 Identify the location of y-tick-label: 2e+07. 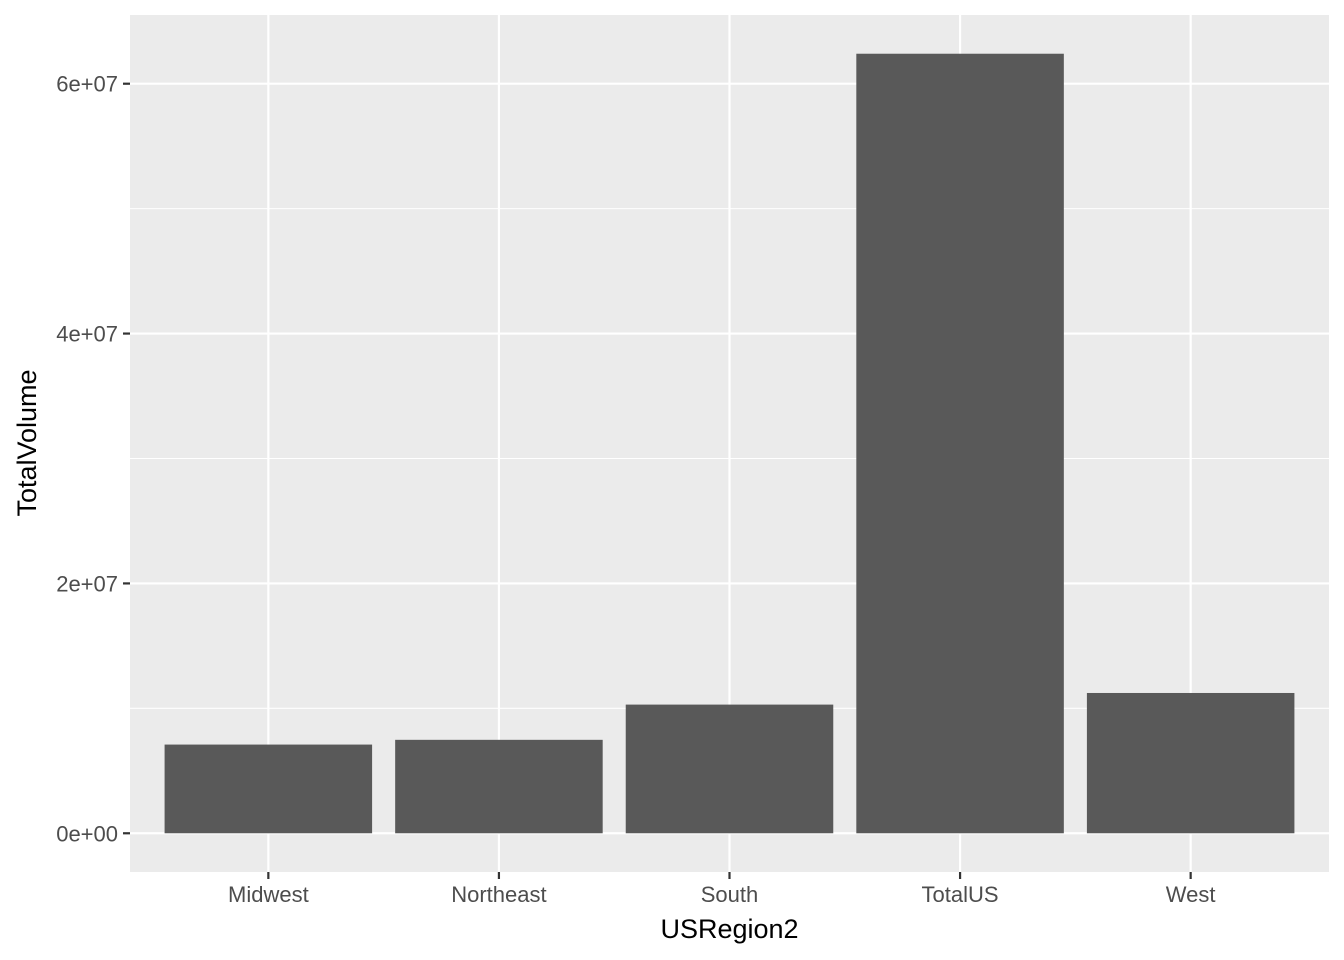
(87, 583).